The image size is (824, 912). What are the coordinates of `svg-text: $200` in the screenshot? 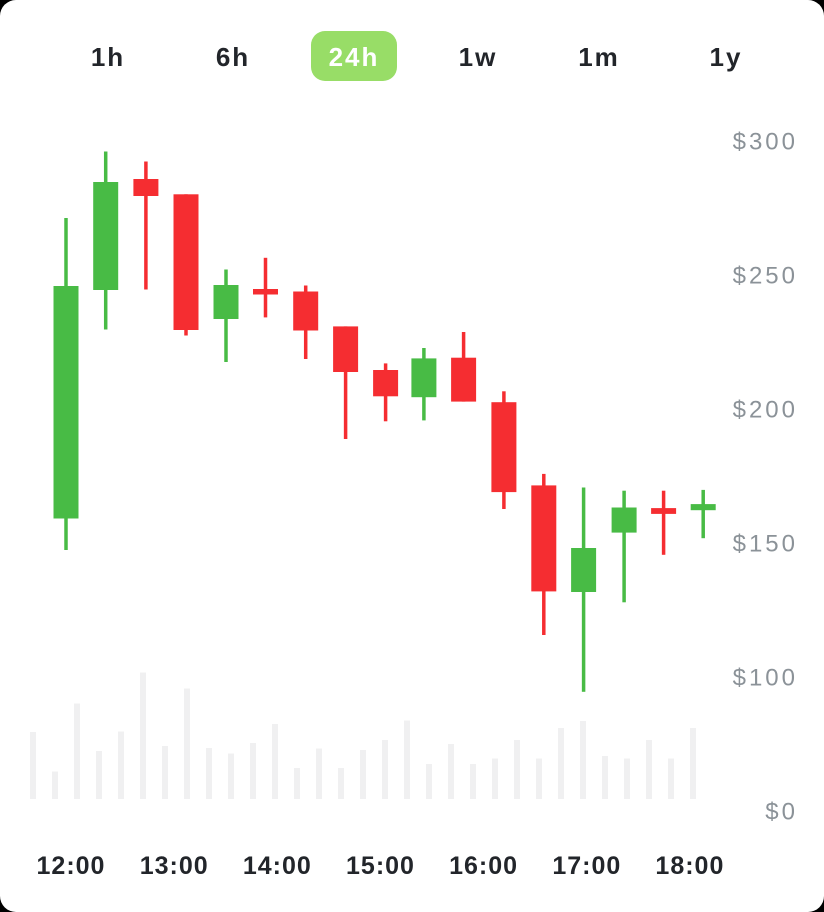 It's located at (765, 410).